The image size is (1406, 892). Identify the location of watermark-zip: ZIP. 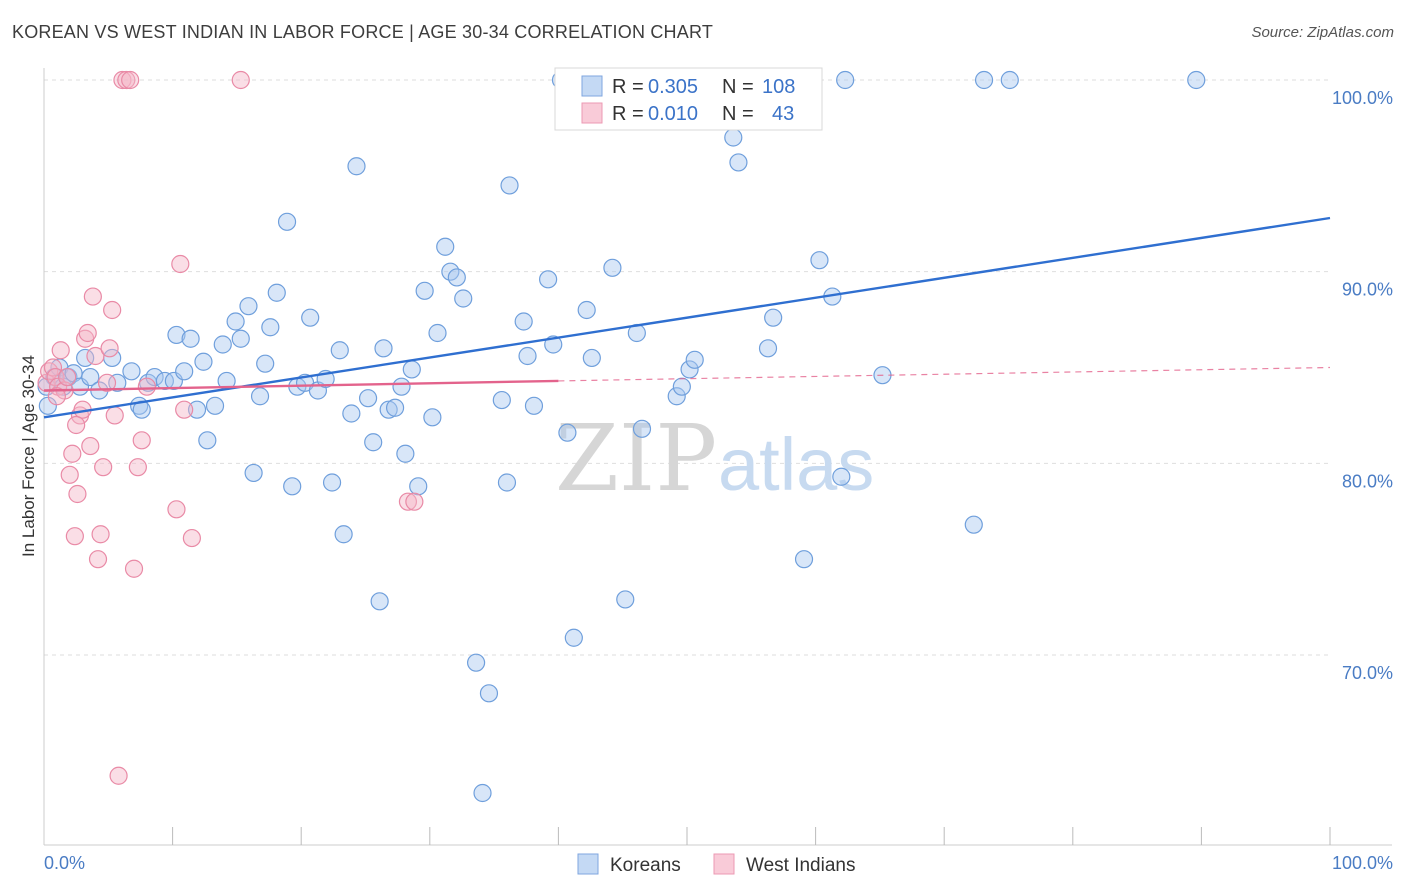
(636, 458).